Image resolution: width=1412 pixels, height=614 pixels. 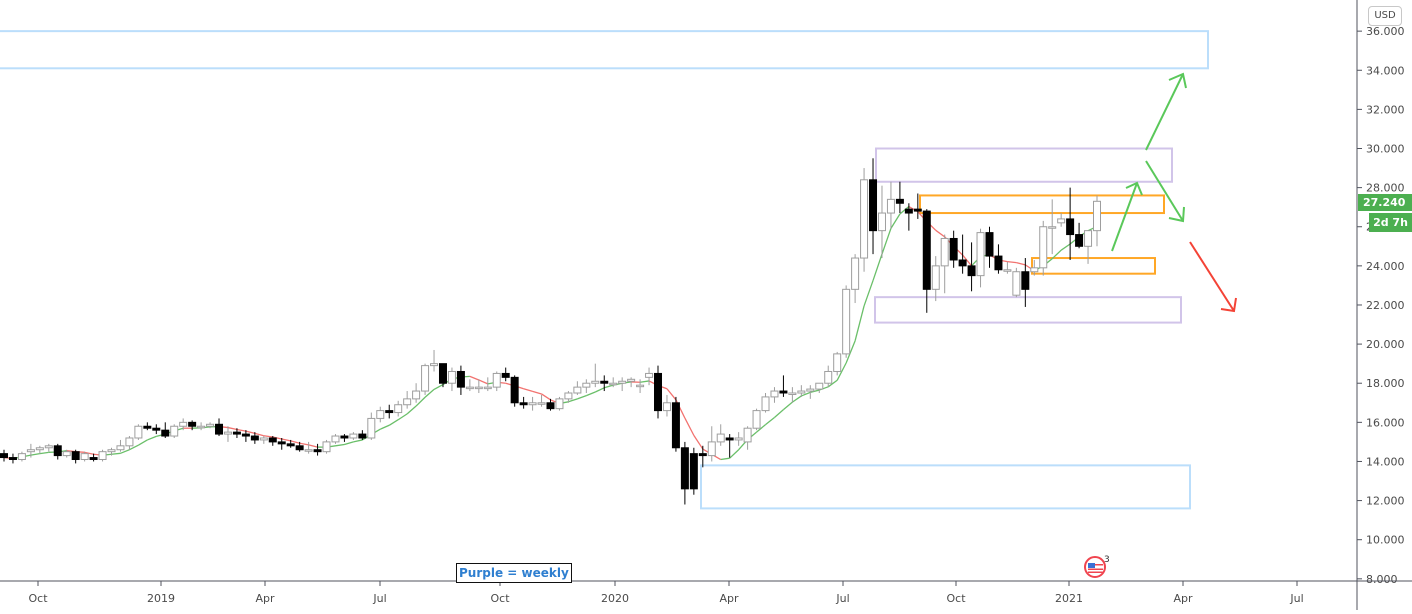 What do you see at coordinates (1385, 422) in the screenshot?
I see `price-tick-label: 16.000` at bounding box center [1385, 422].